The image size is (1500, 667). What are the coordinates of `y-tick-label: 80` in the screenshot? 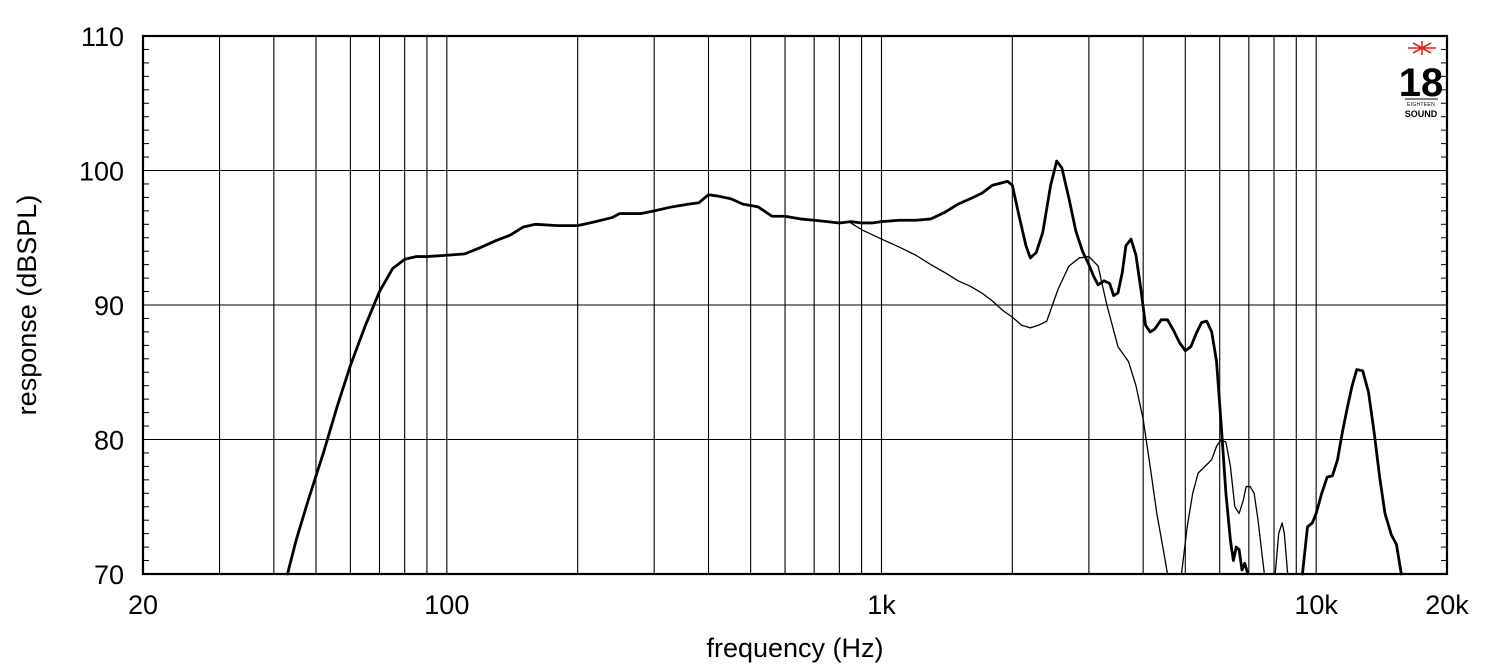 It's located at (109, 441).